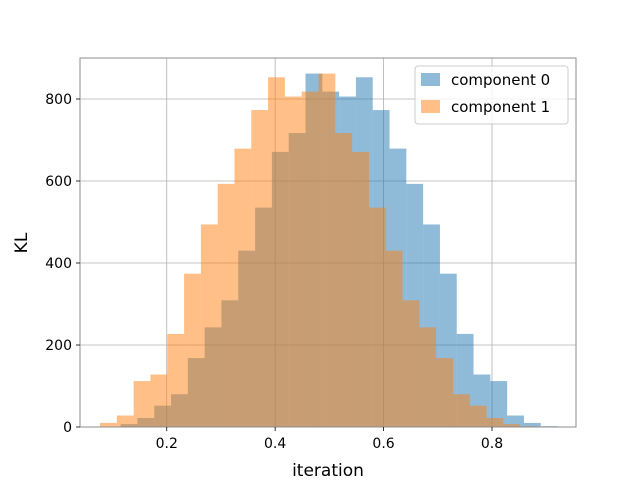  What do you see at coordinates (383, 444) in the screenshot?
I see `x-tick-label: 0.6` at bounding box center [383, 444].